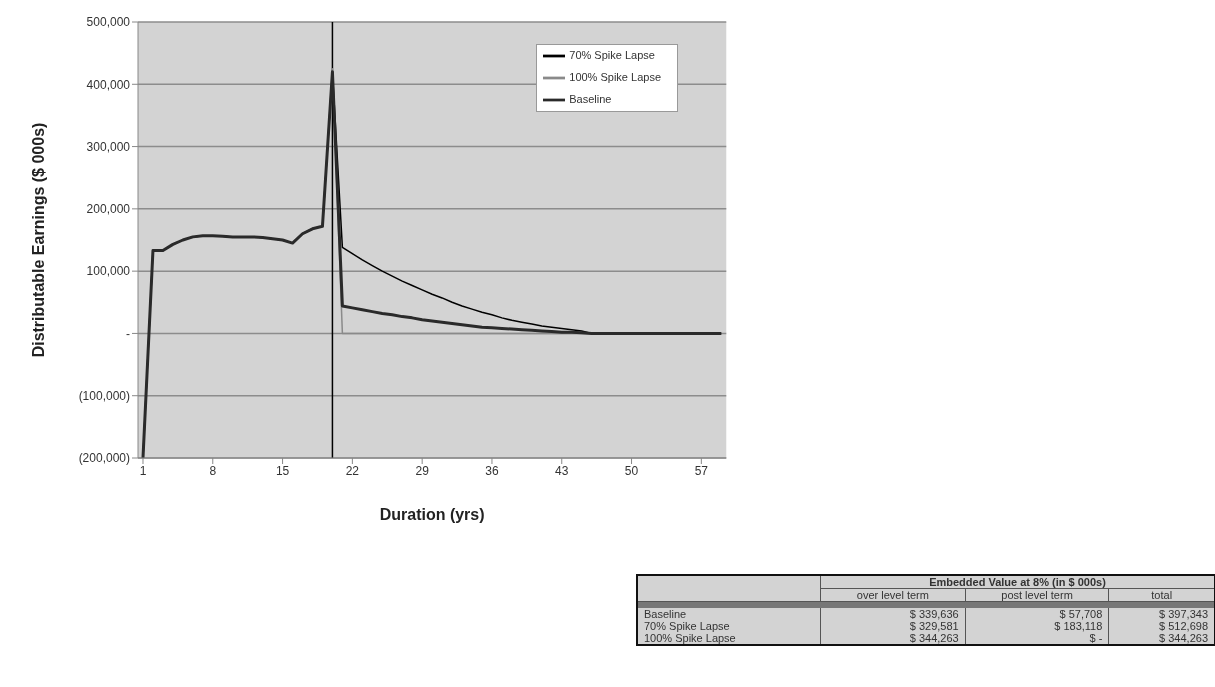  What do you see at coordinates (143, 470) in the screenshot?
I see `x-tick-label: 1` at bounding box center [143, 470].